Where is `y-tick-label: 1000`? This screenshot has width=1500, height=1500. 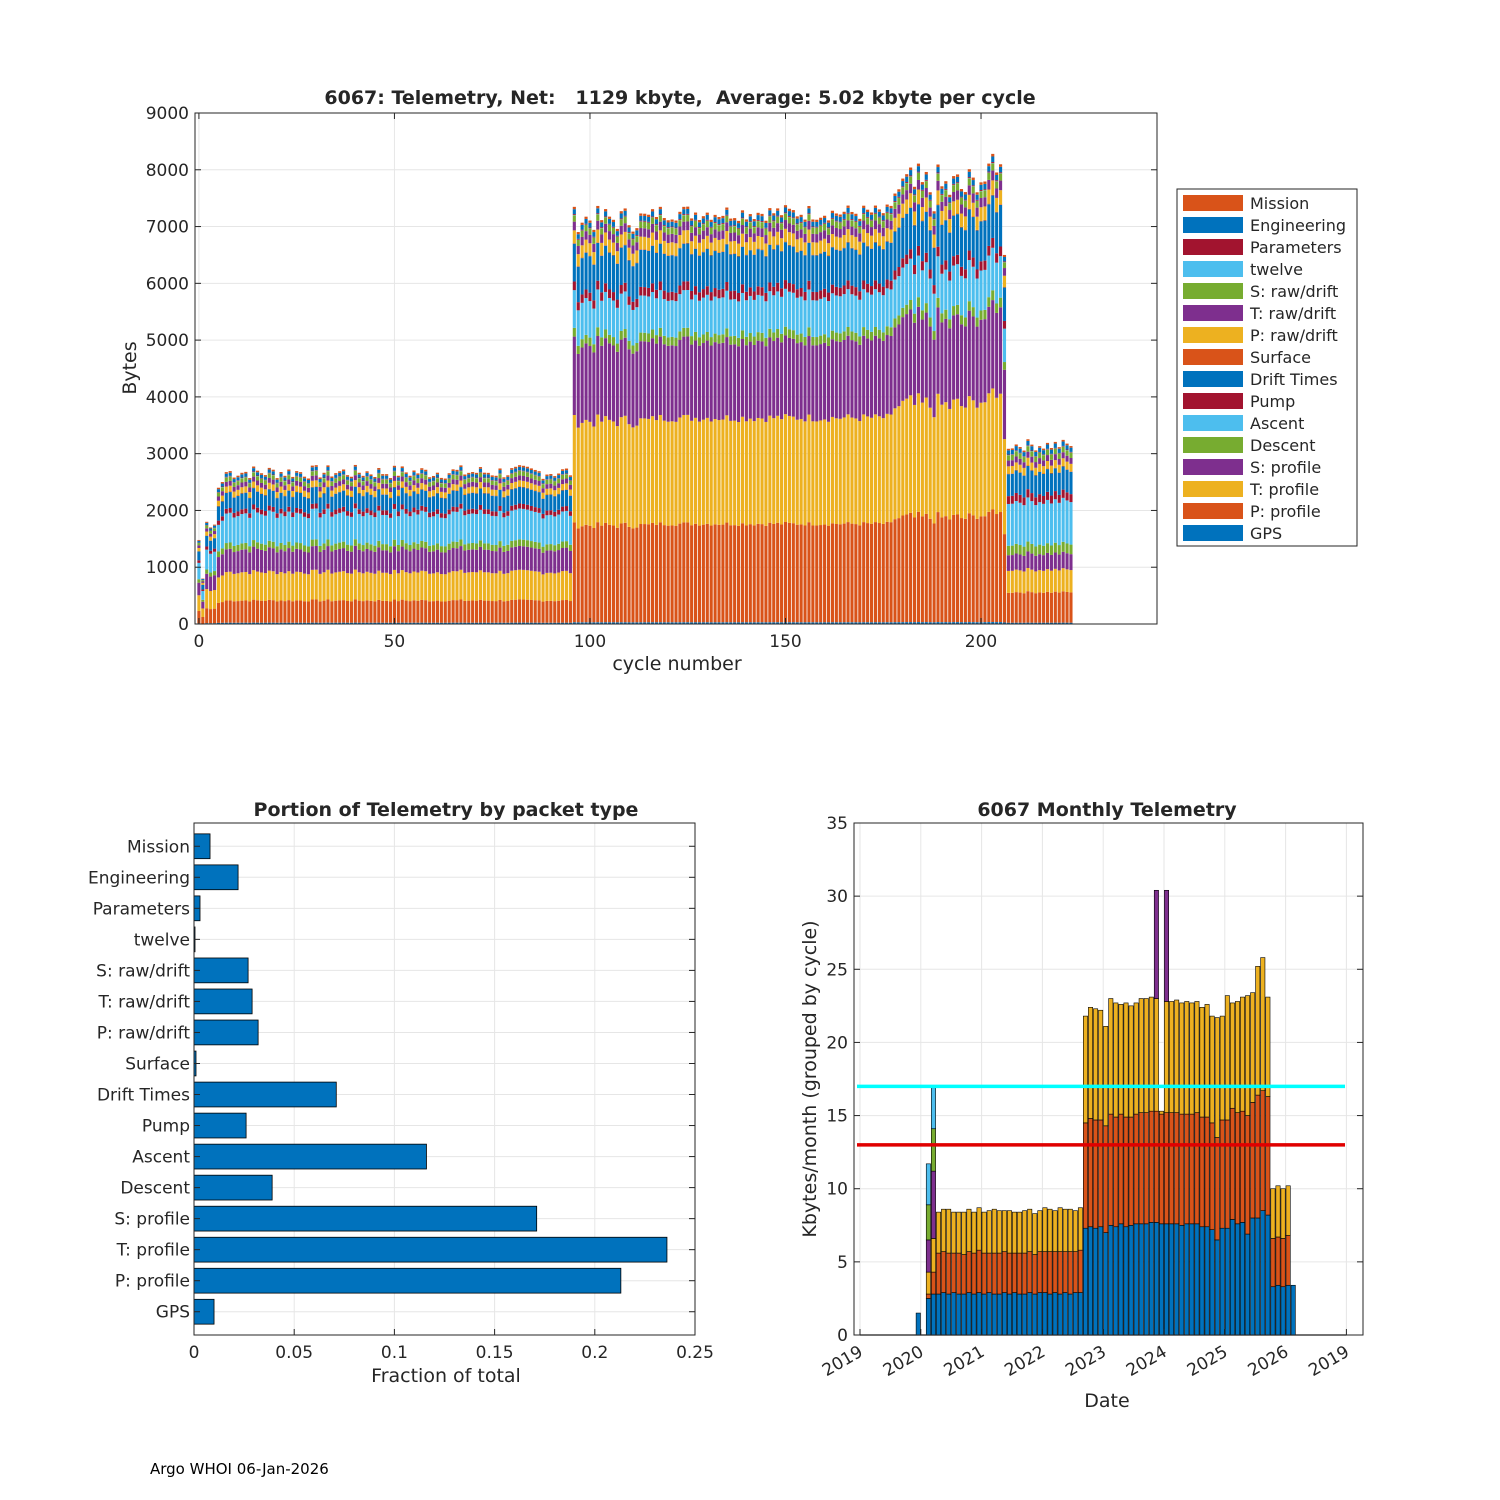 y-tick-label: 1000 is located at coordinates (167, 568).